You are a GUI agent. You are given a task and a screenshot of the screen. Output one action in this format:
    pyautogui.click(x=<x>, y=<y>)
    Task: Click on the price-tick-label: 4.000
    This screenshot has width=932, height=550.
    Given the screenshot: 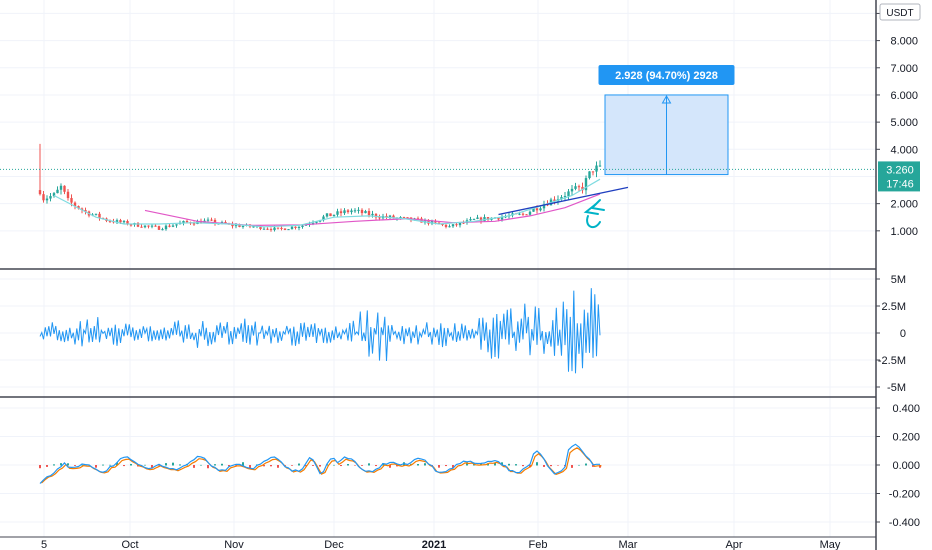 What is the action you would take?
    pyautogui.click(x=904, y=150)
    